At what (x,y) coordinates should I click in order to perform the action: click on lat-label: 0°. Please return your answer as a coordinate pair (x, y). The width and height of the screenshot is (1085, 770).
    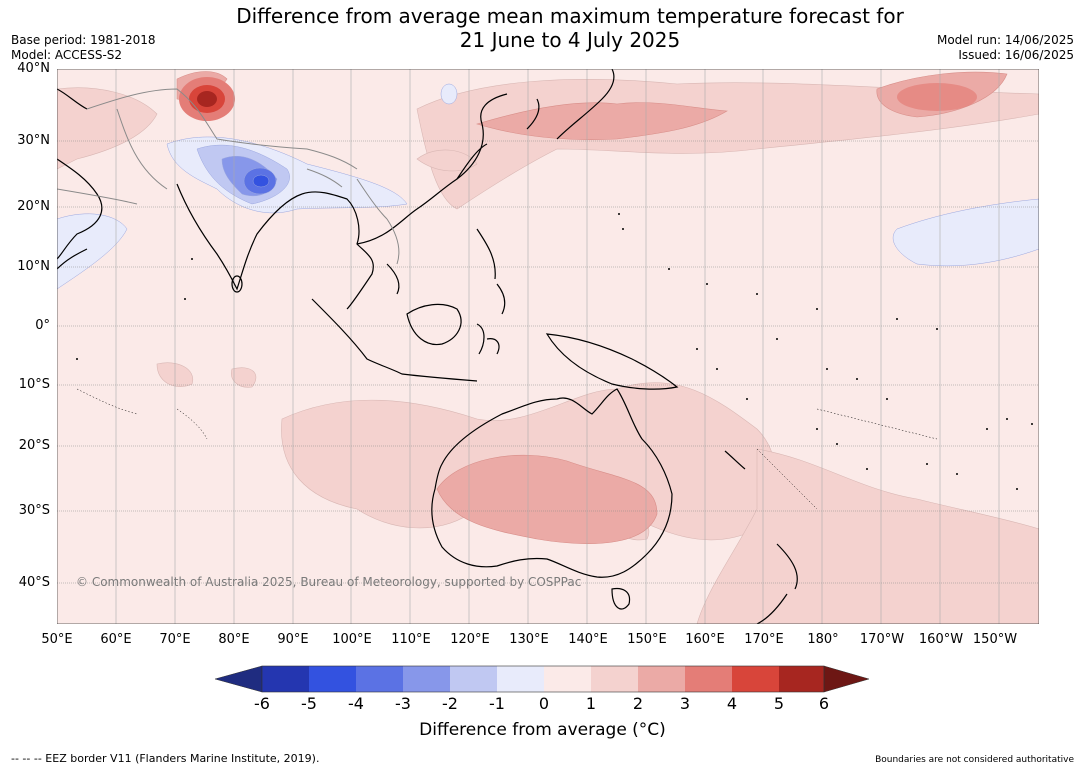
    Looking at the image, I should click on (42, 325).